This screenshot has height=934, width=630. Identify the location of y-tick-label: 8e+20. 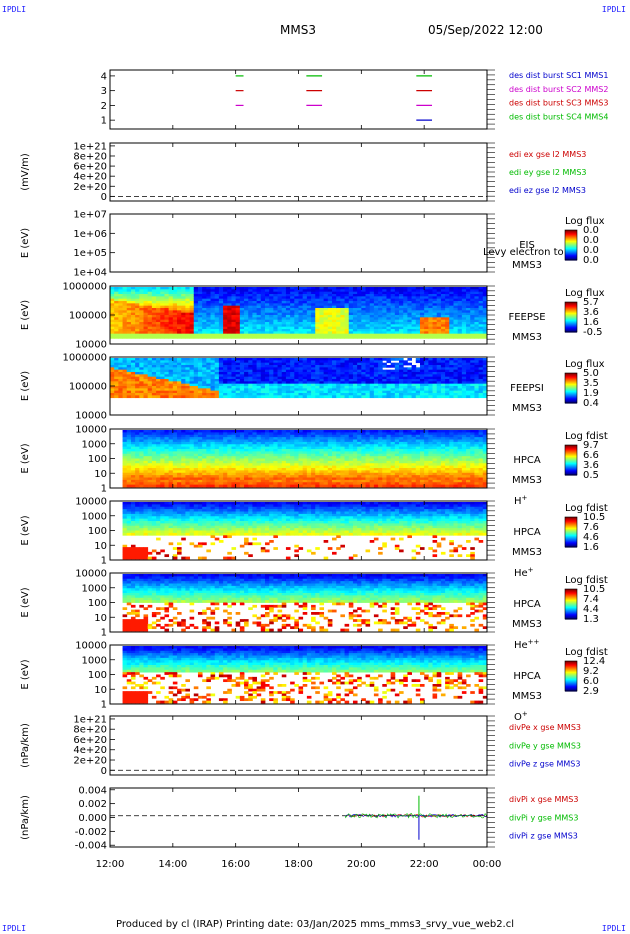
(90, 156).